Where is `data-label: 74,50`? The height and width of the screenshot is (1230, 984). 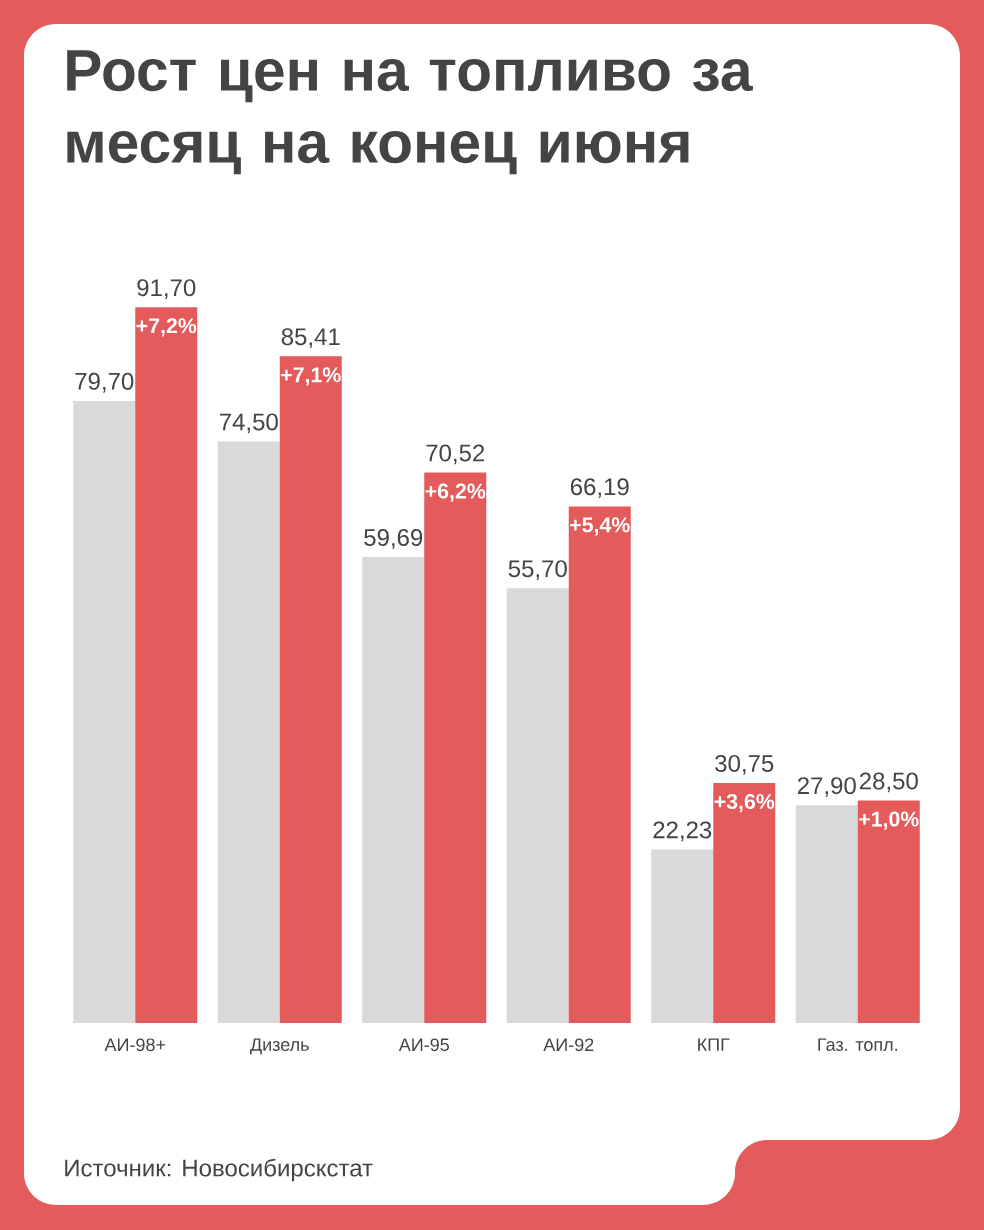
data-label: 74,50 is located at coordinates (248, 423).